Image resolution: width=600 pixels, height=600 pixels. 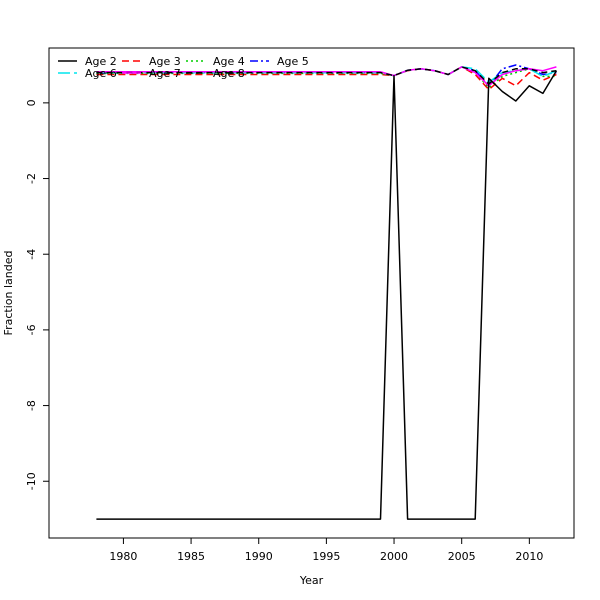 What do you see at coordinates (326, 556) in the screenshot?
I see `x-tick-label: 1995` at bounding box center [326, 556].